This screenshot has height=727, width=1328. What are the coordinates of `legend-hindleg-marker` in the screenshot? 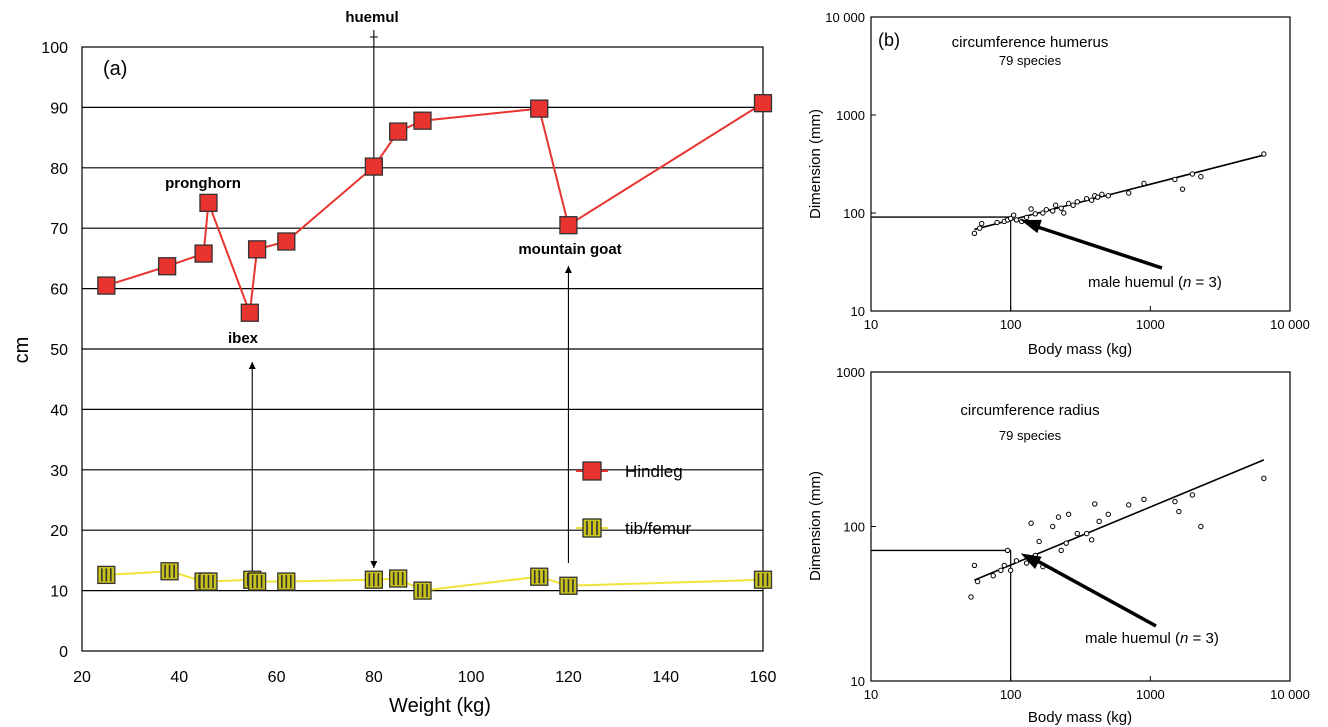 It's located at (592, 471).